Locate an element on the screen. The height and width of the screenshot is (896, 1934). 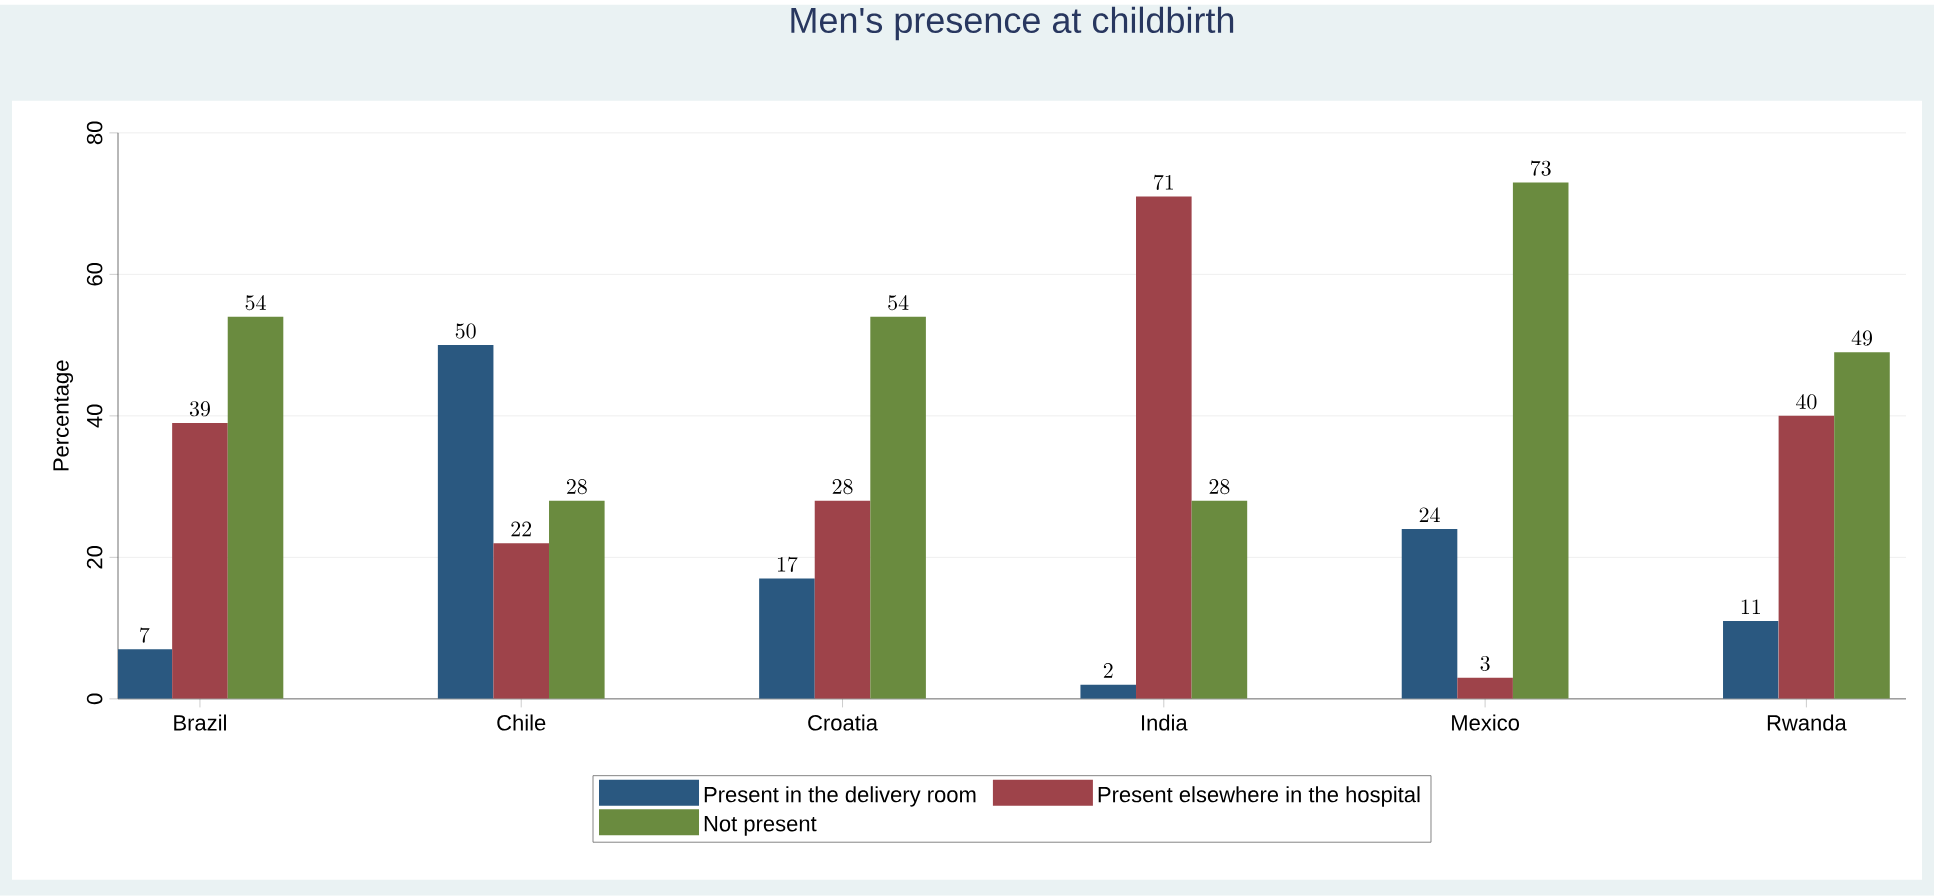
data-label: 24 is located at coordinates (1429, 515).